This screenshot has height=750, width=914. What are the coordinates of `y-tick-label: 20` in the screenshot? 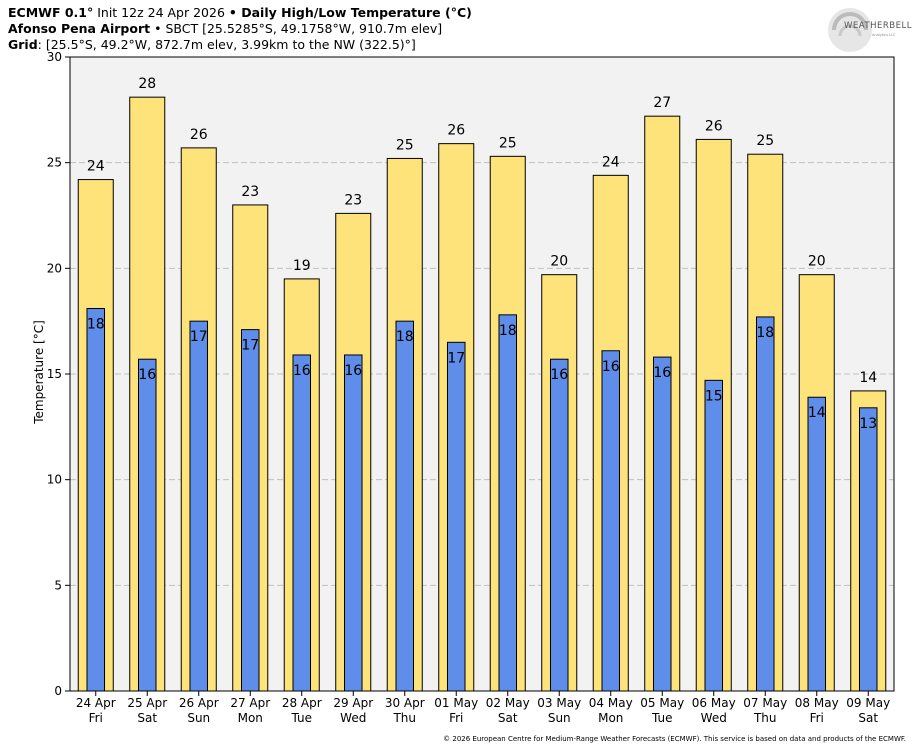 It's located at (54, 268).